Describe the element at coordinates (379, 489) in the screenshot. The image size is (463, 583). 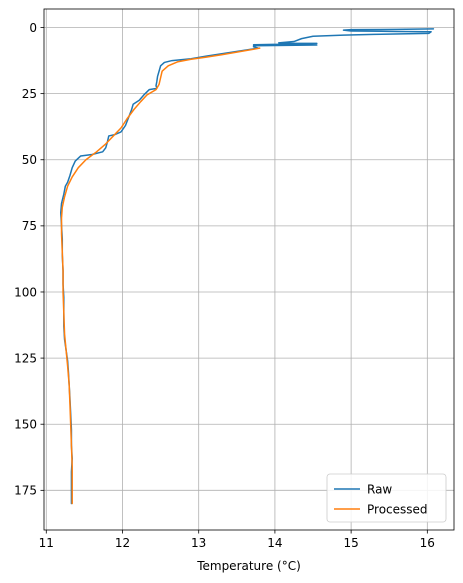
I see `legend-label-raw: Raw` at that location.